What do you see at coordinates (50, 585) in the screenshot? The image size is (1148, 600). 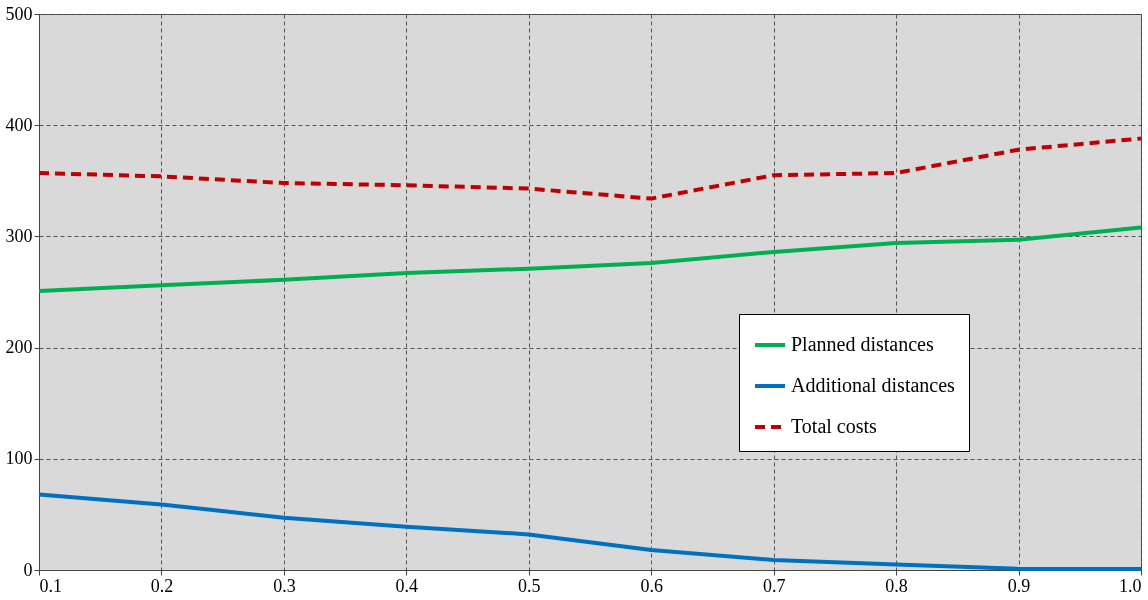 I see `x-tick-label: 0.1` at bounding box center [50, 585].